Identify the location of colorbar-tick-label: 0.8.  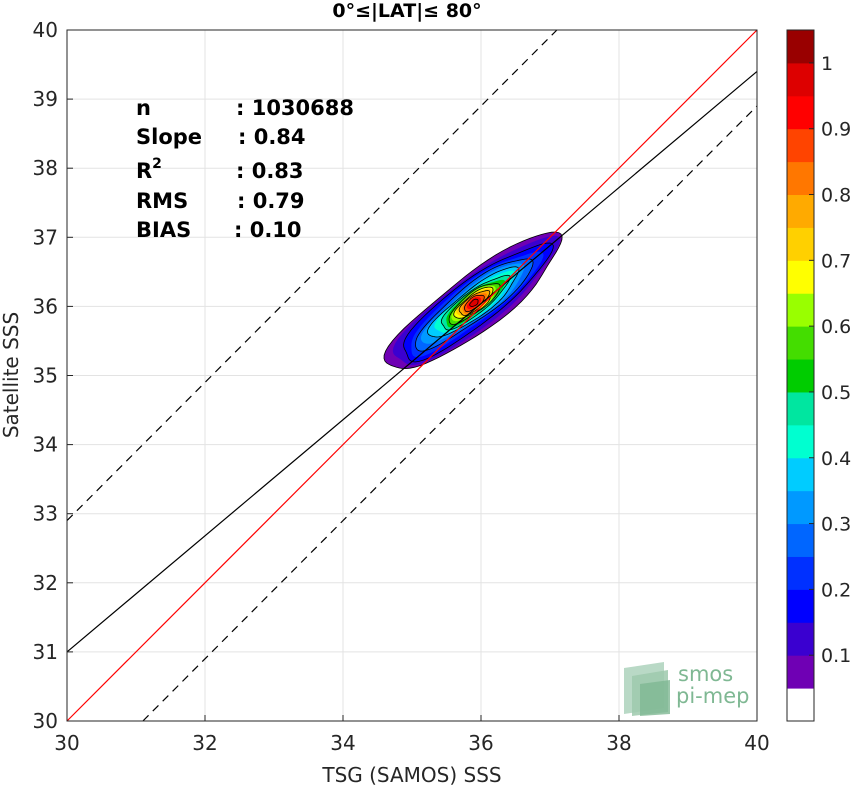
(836, 196).